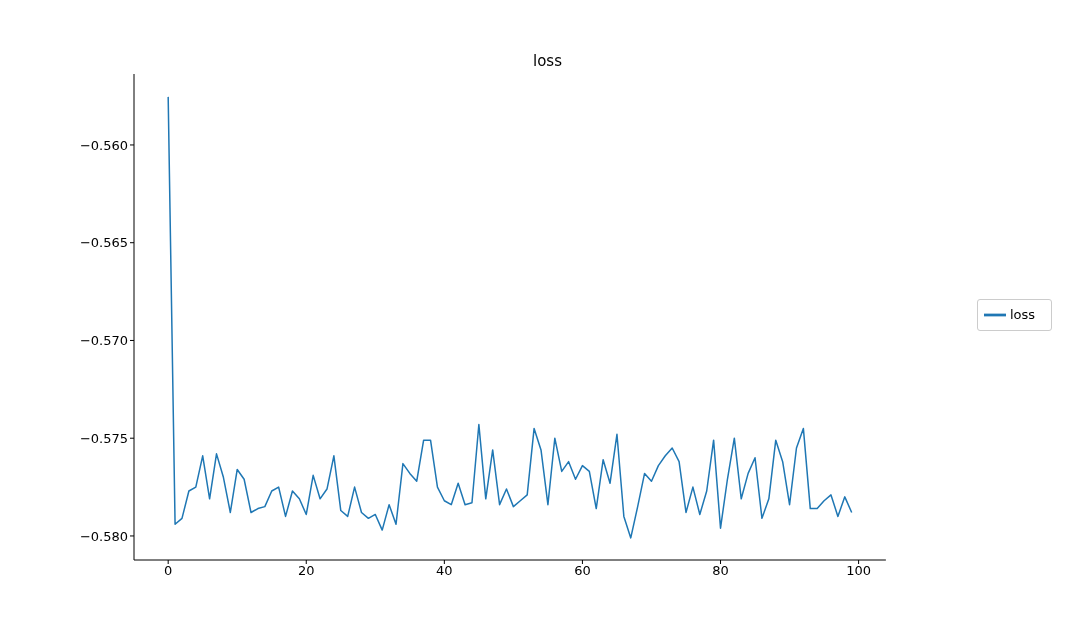  Describe the element at coordinates (1022, 313) in the screenshot. I see `legend-label: loss` at that location.